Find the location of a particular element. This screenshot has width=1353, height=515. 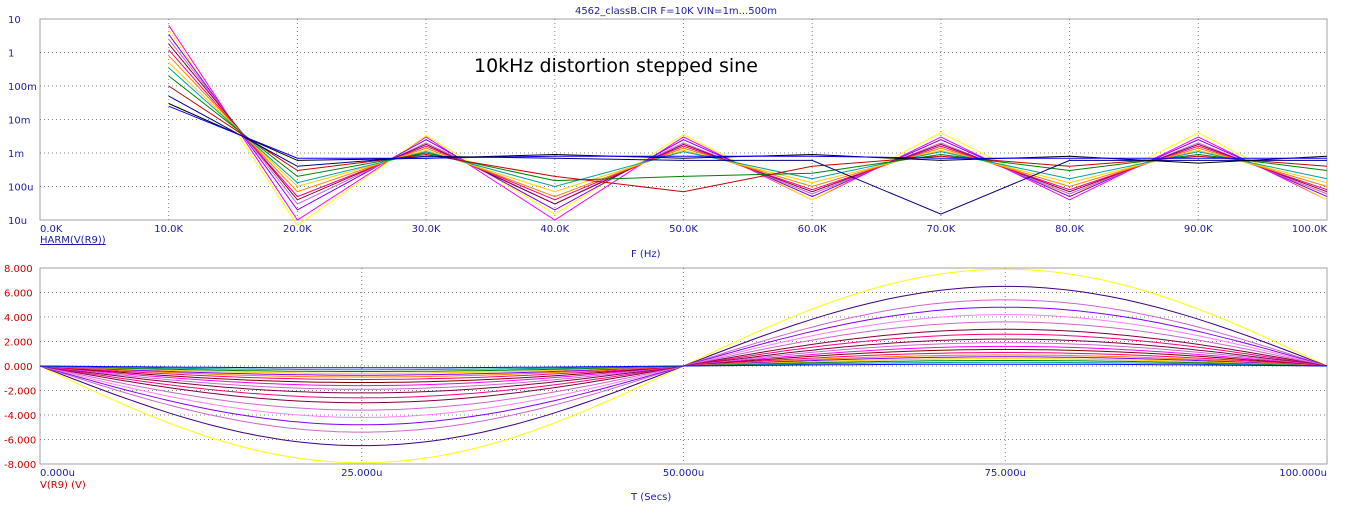

chart-annotation: 10kHz distortion stepped sine is located at coordinates (616, 66).